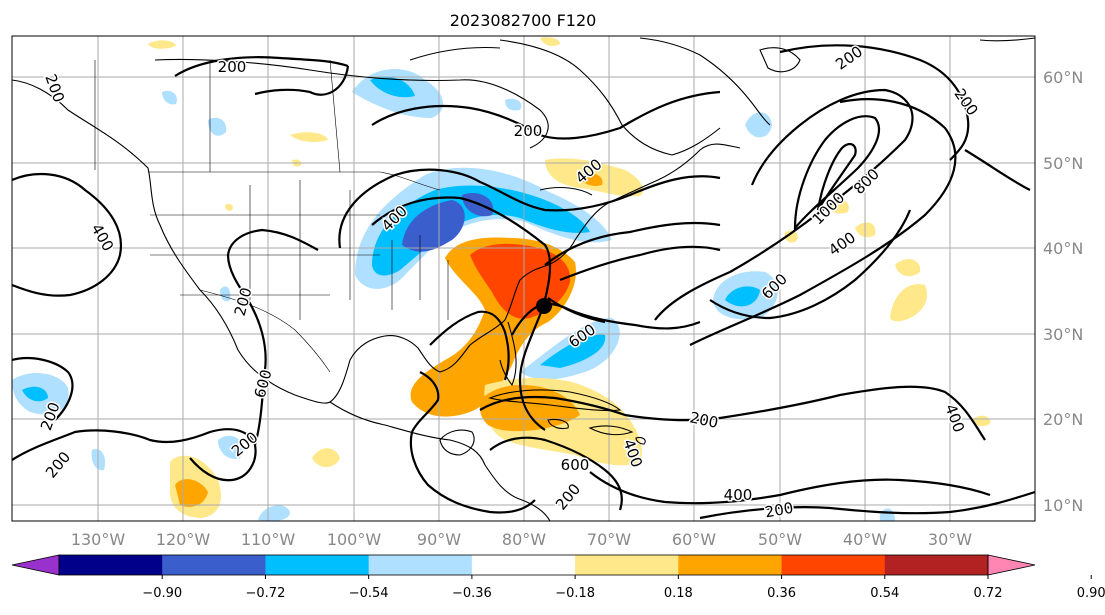 The width and height of the screenshot is (1105, 615). I want to click on colorbar-extend-high, so click(1011, 565).